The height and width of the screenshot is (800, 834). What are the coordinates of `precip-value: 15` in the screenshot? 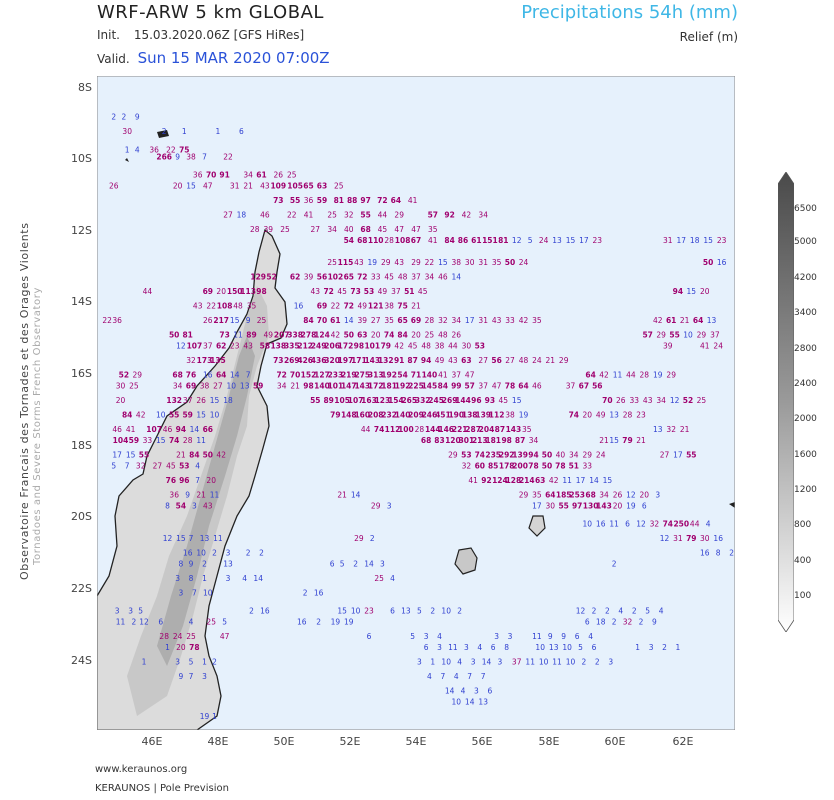 It's located at (181, 538).